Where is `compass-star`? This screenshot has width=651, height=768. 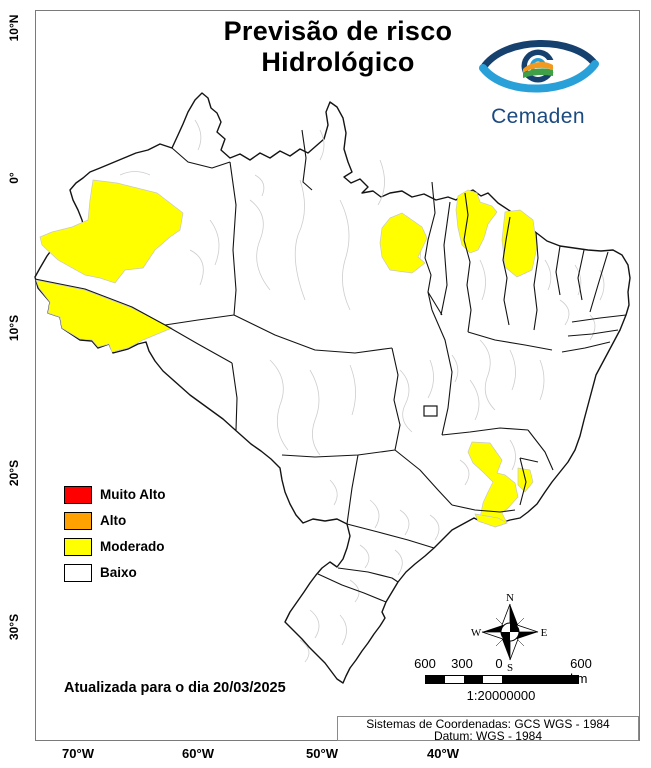 compass-star is located at coordinates (510, 632).